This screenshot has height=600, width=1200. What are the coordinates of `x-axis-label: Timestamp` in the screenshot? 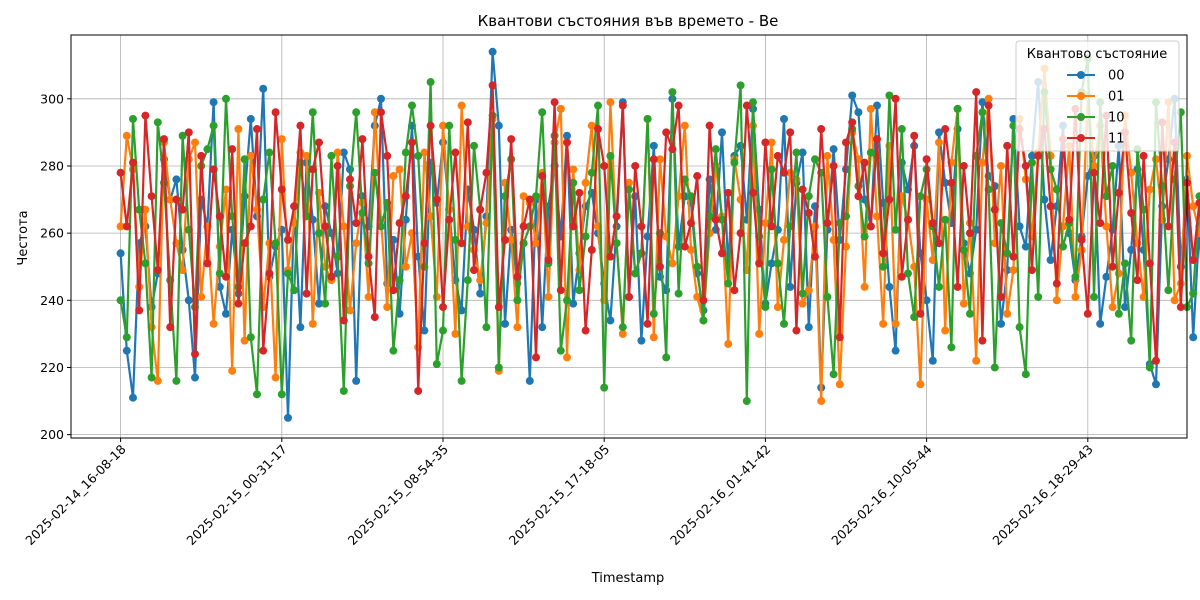 It's located at (628, 578).